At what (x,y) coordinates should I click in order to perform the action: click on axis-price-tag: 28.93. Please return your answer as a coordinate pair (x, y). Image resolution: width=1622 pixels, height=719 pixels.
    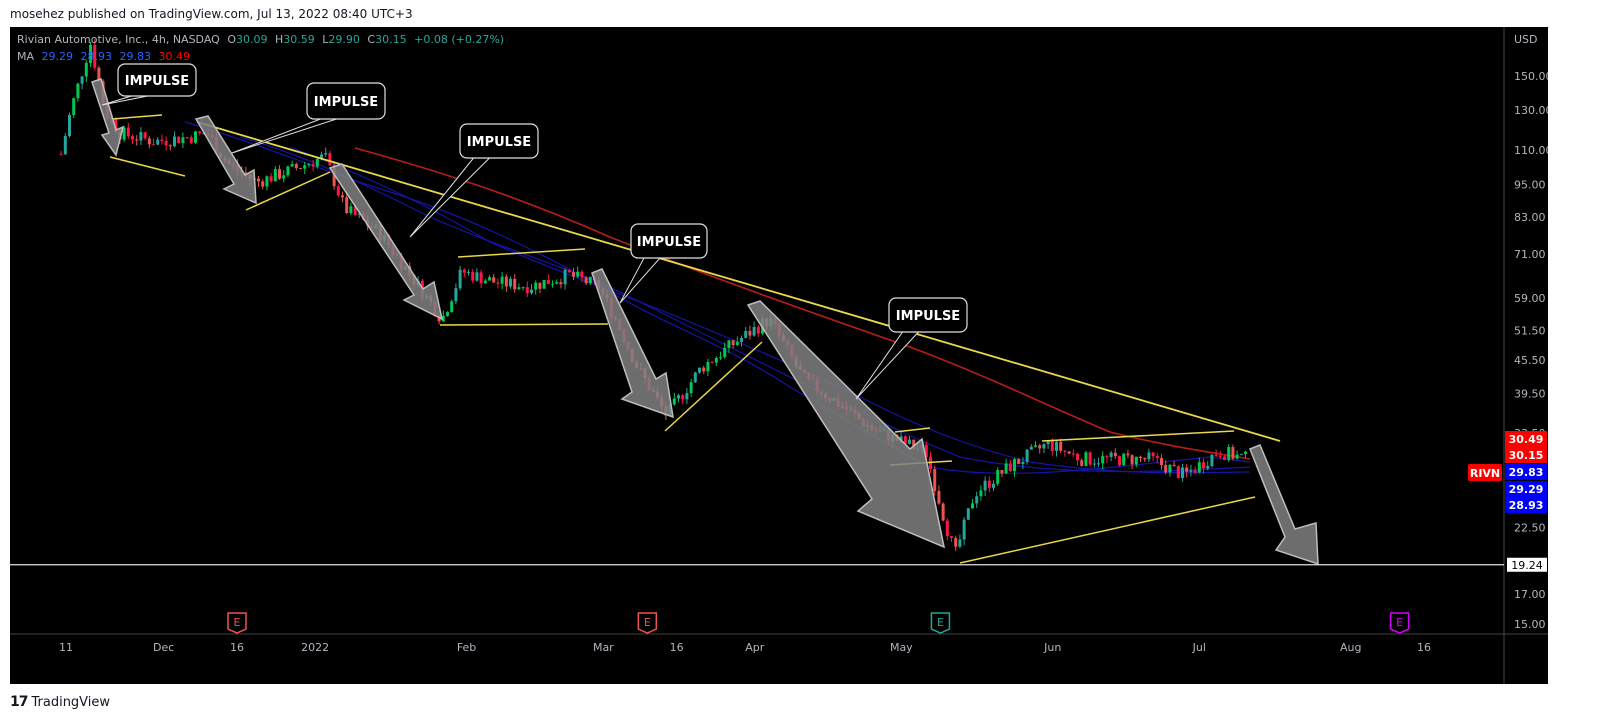
    Looking at the image, I should click on (1526, 505).